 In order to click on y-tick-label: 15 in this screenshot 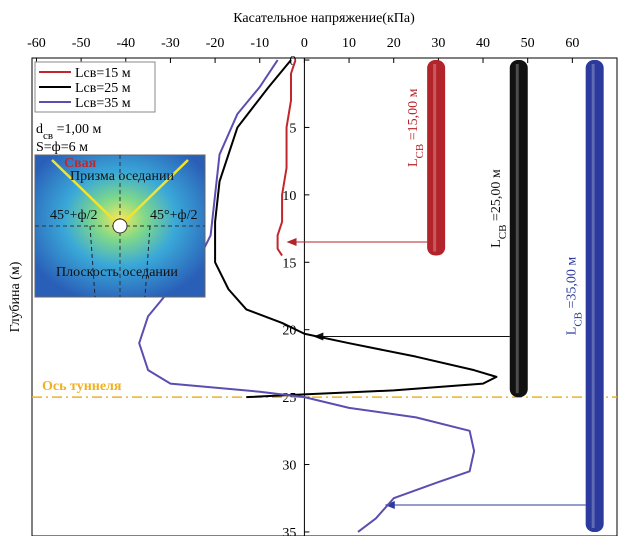, I will do `click(289, 263)`.